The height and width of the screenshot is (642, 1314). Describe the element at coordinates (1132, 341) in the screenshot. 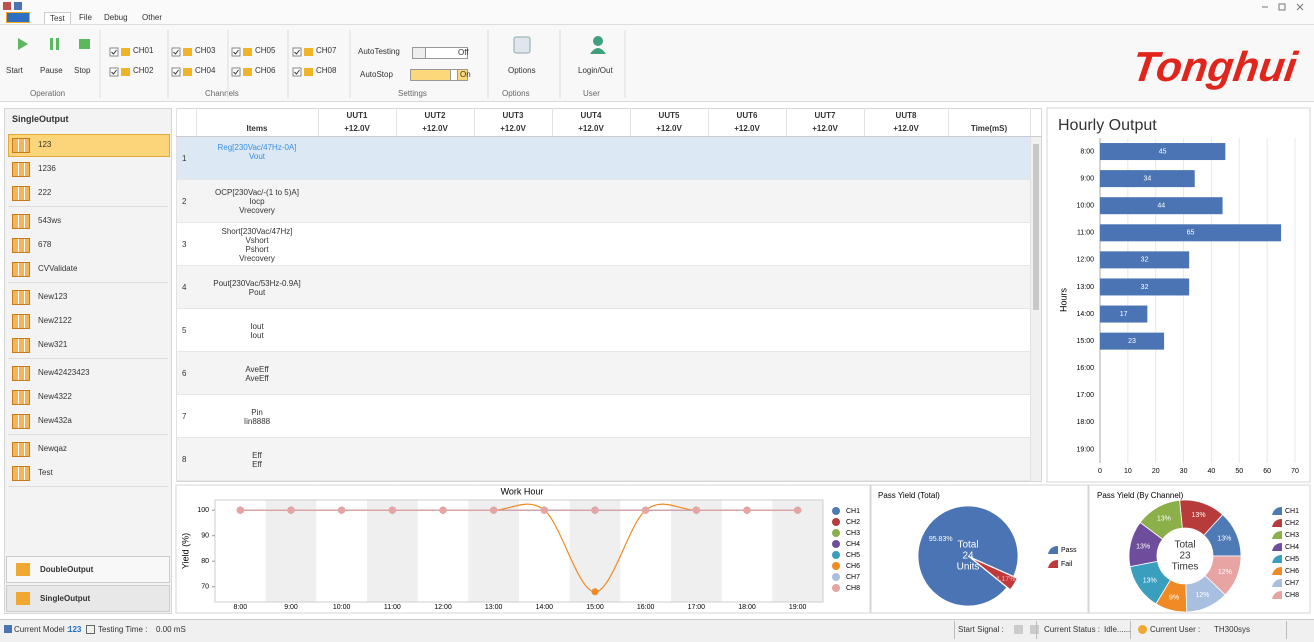

I see `value-label: 23` at that location.